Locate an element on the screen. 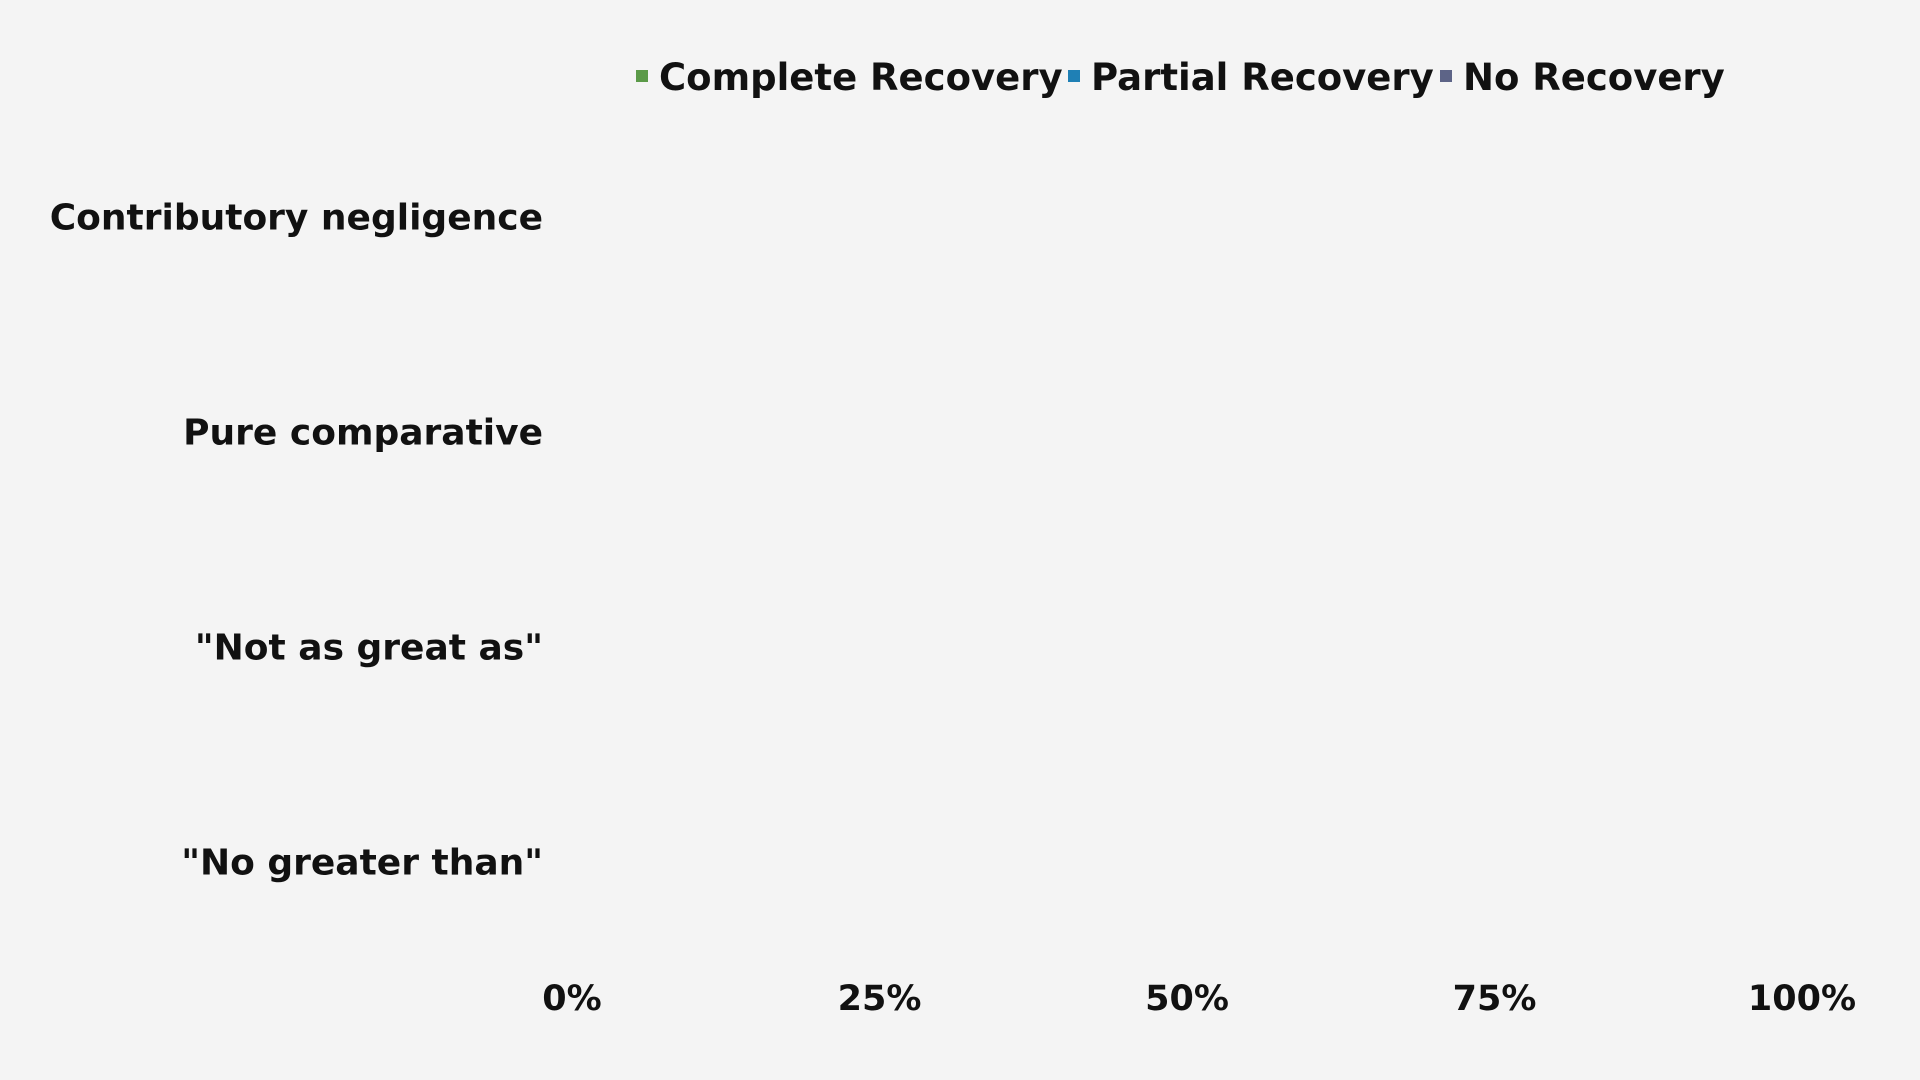 This screenshot has width=1920, height=1080. value-axis: 0% 25% 50% 75% 100% is located at coordinates (1199, 999).